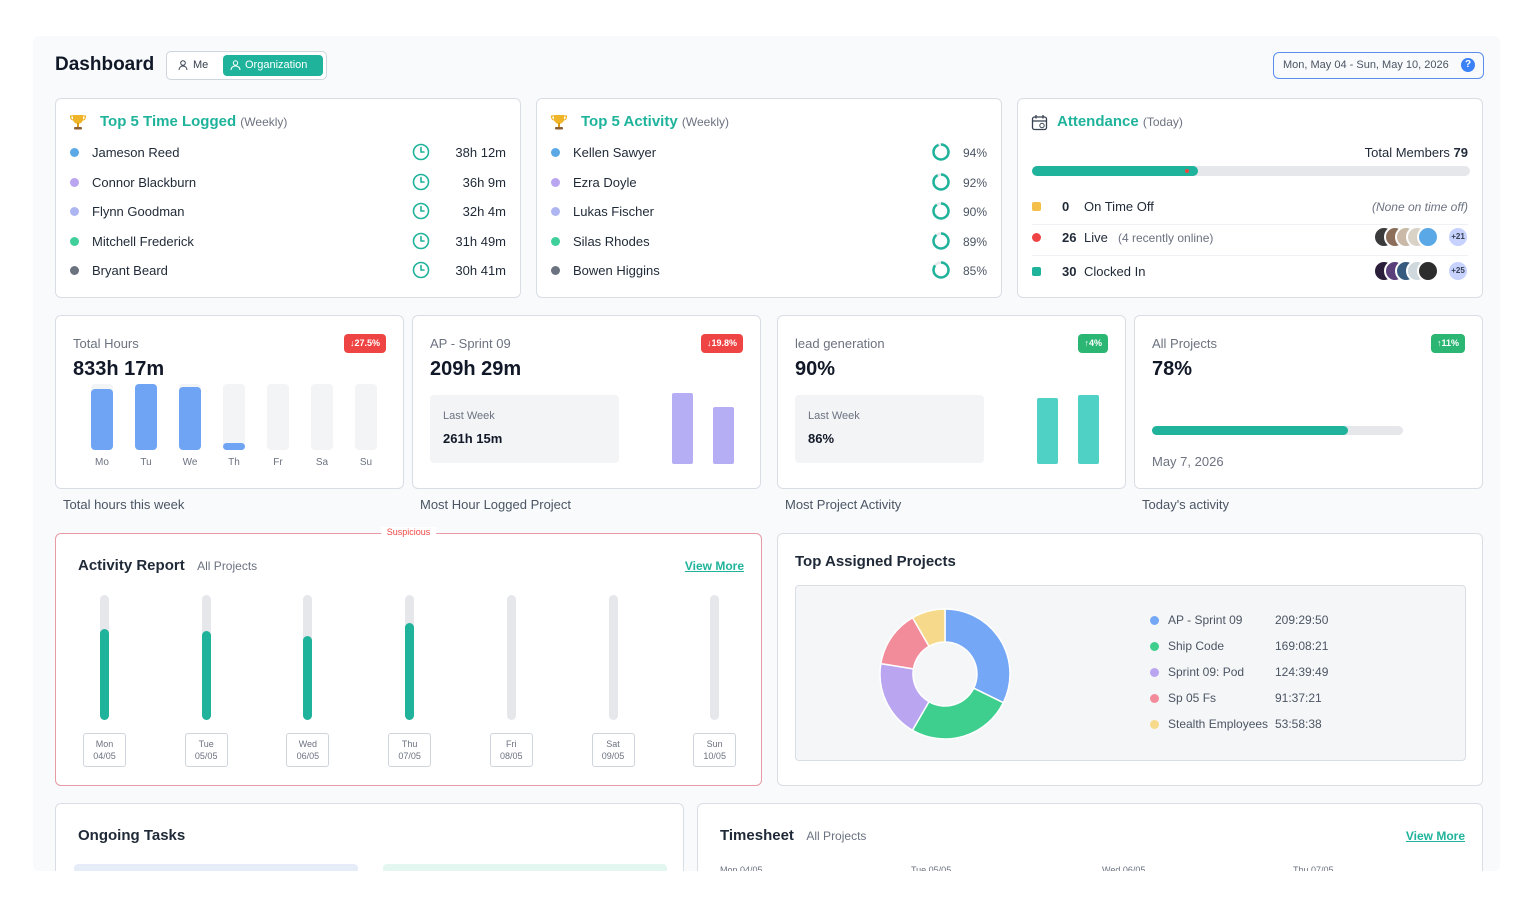 This screenshot has height=903, width=1533. Describe the element at coordinates (836, 836) in the screenshot. I see `timesheet-subtitle: All Projects` at that location.